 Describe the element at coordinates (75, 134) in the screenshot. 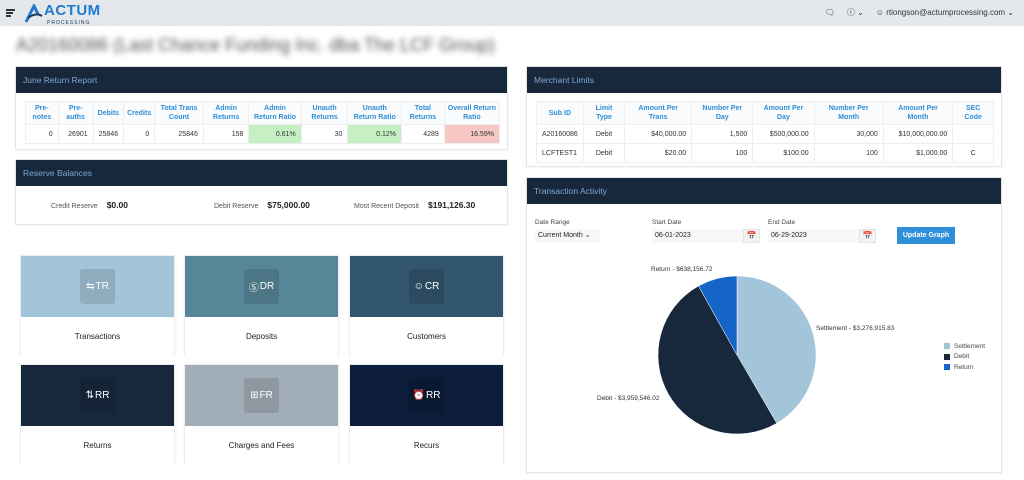

I see `table-cell: 26901` at that location.